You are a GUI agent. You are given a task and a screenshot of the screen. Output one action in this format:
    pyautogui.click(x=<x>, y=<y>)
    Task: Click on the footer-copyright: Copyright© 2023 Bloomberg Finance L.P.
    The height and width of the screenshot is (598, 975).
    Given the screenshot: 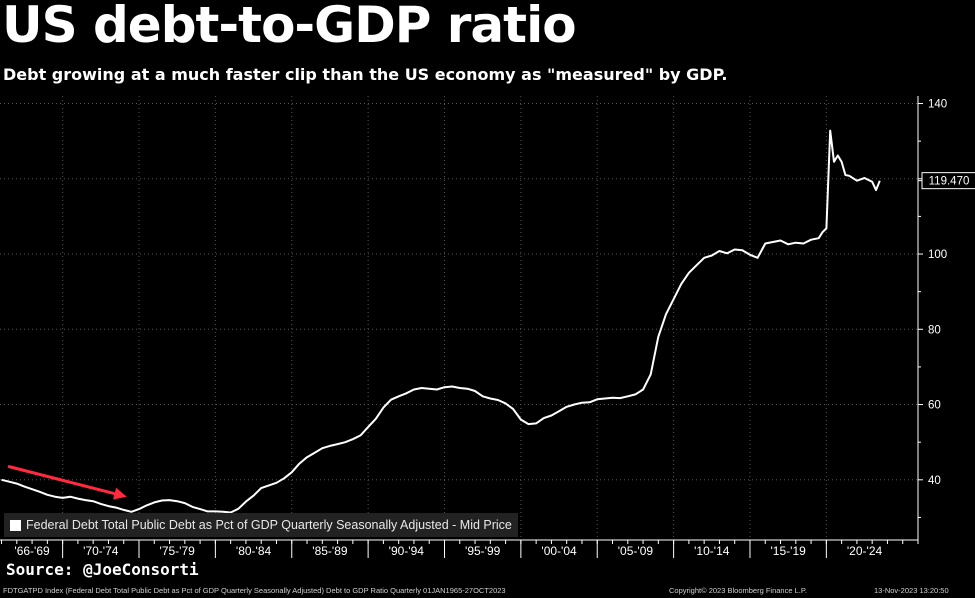 What is the action you would take?
    pyautogui.click(x=738, y=590)
    